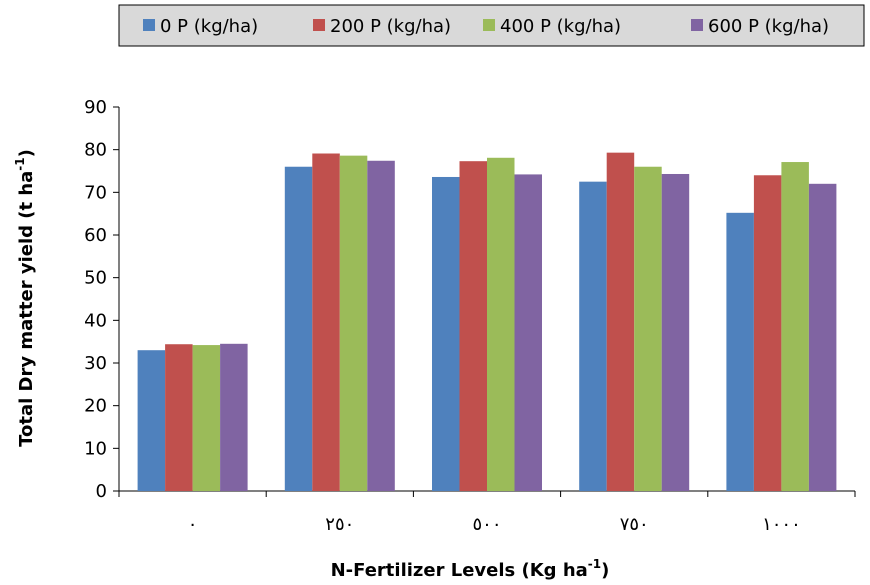 The height and width of the screenshot is (585, 870). I want to click on y-tick-label: 30, so click(95, 363).